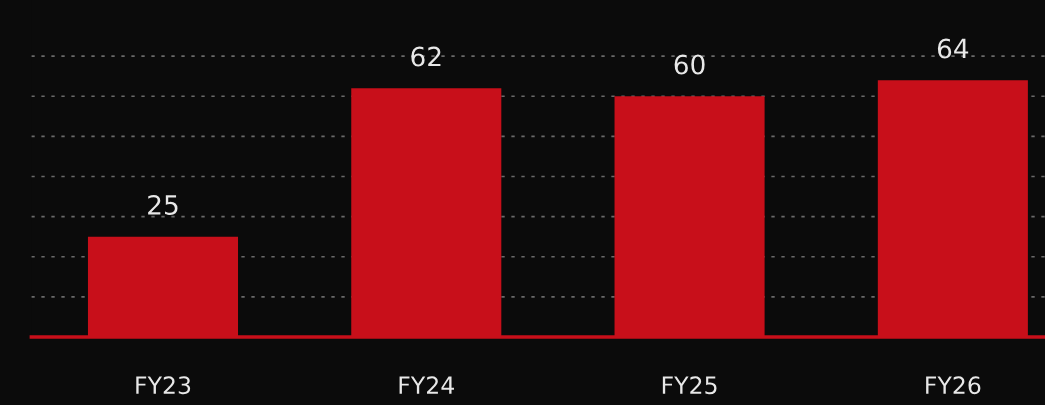  Describe the element at coordinates (426, 385) in the screenshot. I see `x-tick-label: FY24` at that location.